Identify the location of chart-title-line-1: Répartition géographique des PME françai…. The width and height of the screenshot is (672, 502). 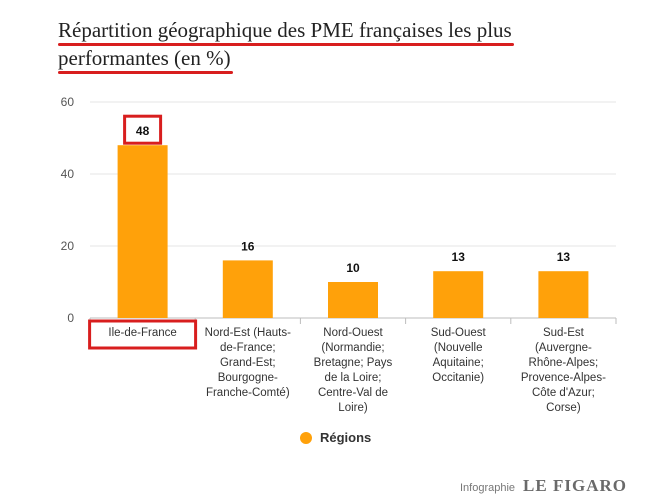
(285, 30).